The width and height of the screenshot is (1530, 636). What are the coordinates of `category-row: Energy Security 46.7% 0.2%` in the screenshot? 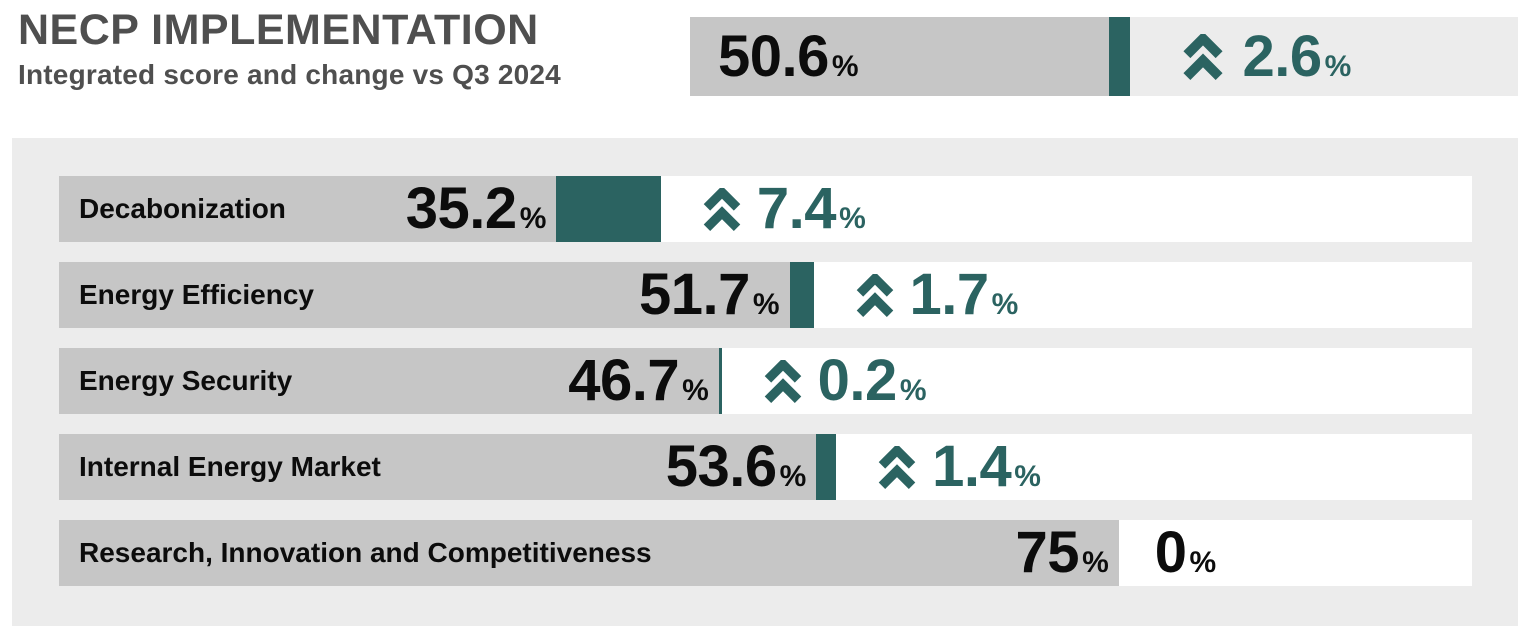 It's located at (765, 381).